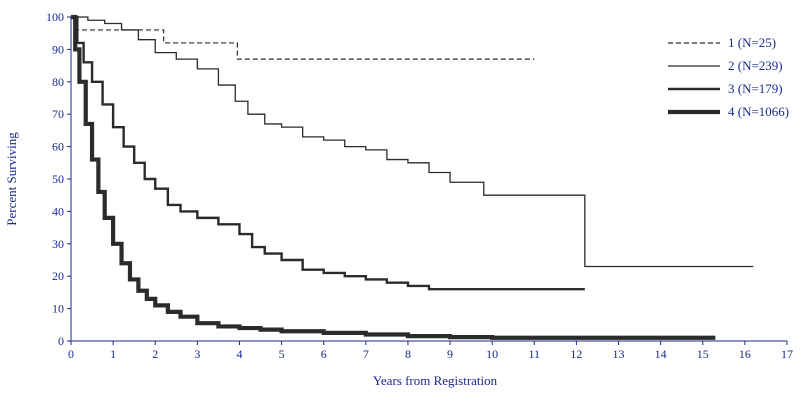 This screenshot has height=401, width=806. I want to click on y-tick-label: 30, so click(58, 244).